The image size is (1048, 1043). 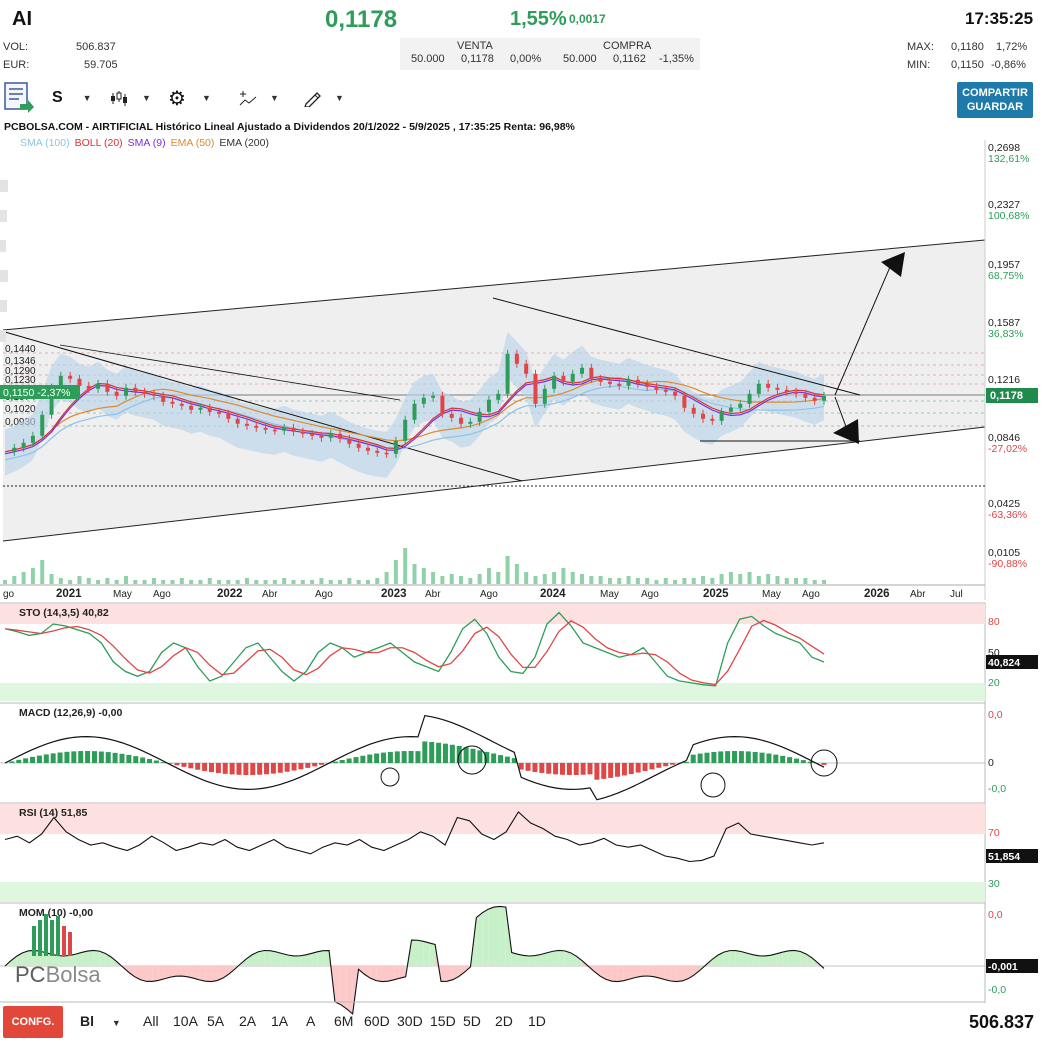 What do you see at coordinates (244, 143) in the screenshot?
I see `indicator-4: EMA (200)` at bounding box center [244, 143].